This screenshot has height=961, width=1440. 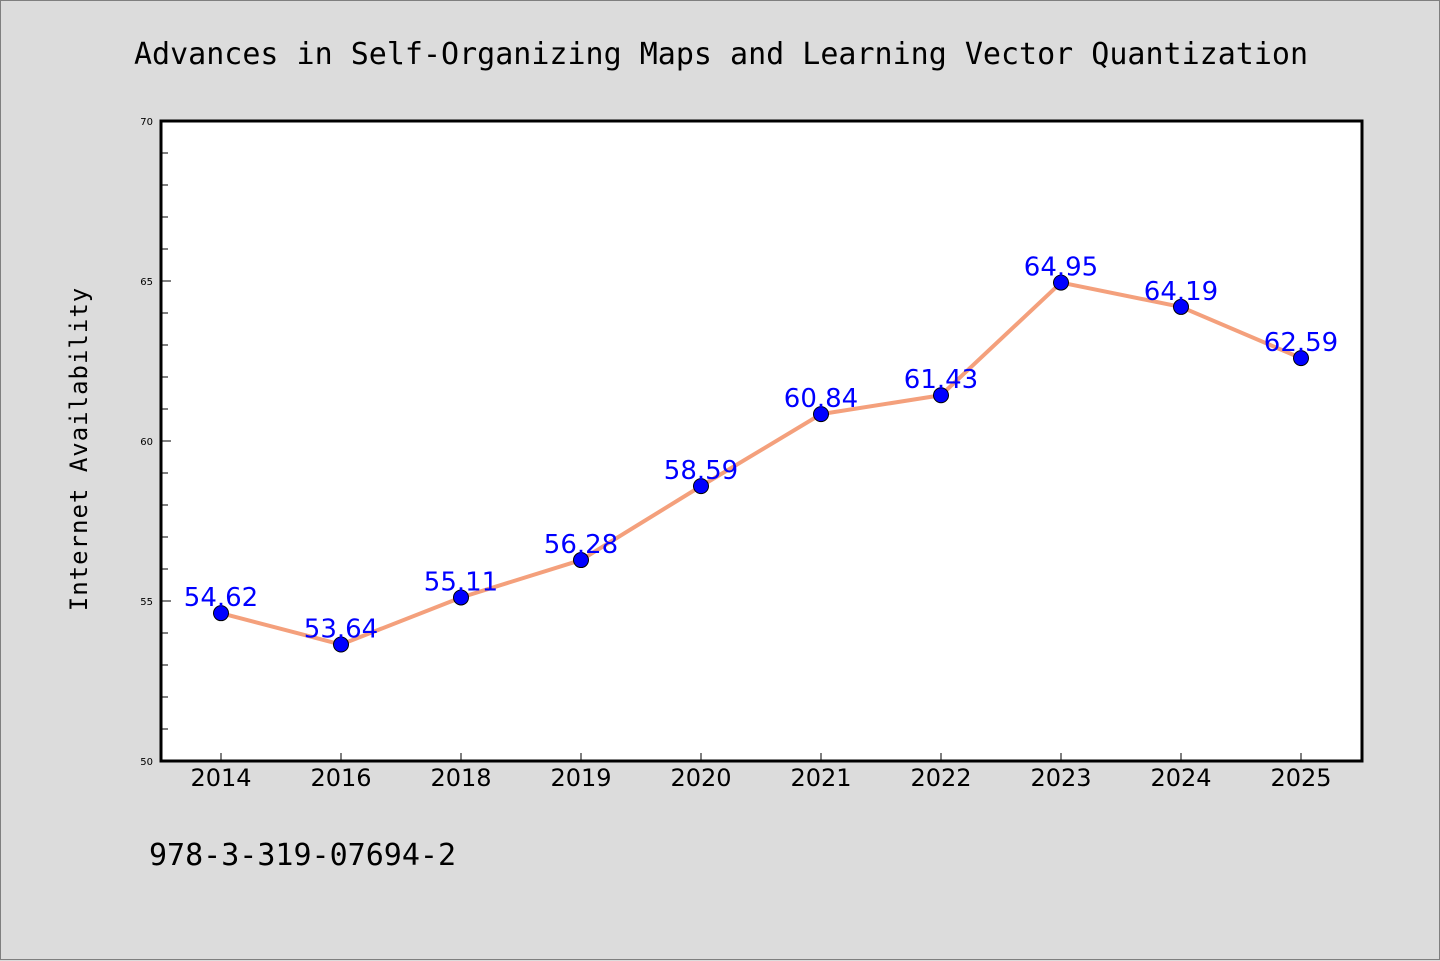 I want to click on y-tick-label: 60, so click(x=146, y=442).